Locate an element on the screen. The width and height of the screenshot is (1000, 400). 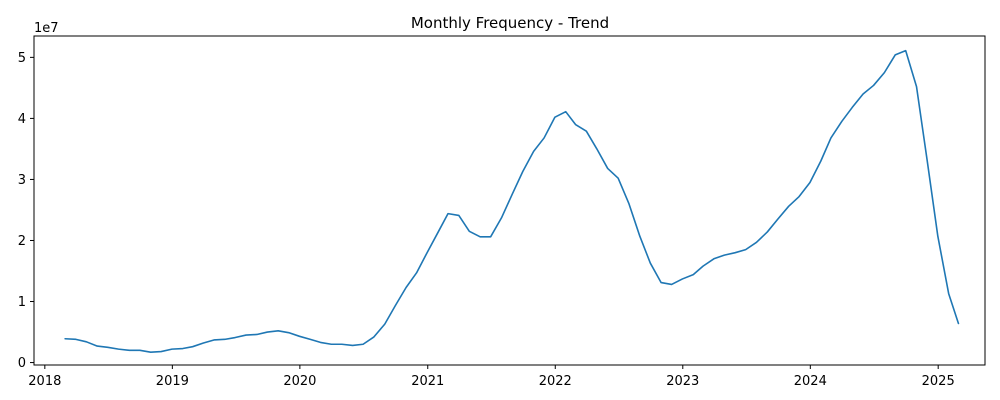
y-tick-label: 3 is located at coordinates (22, 180).